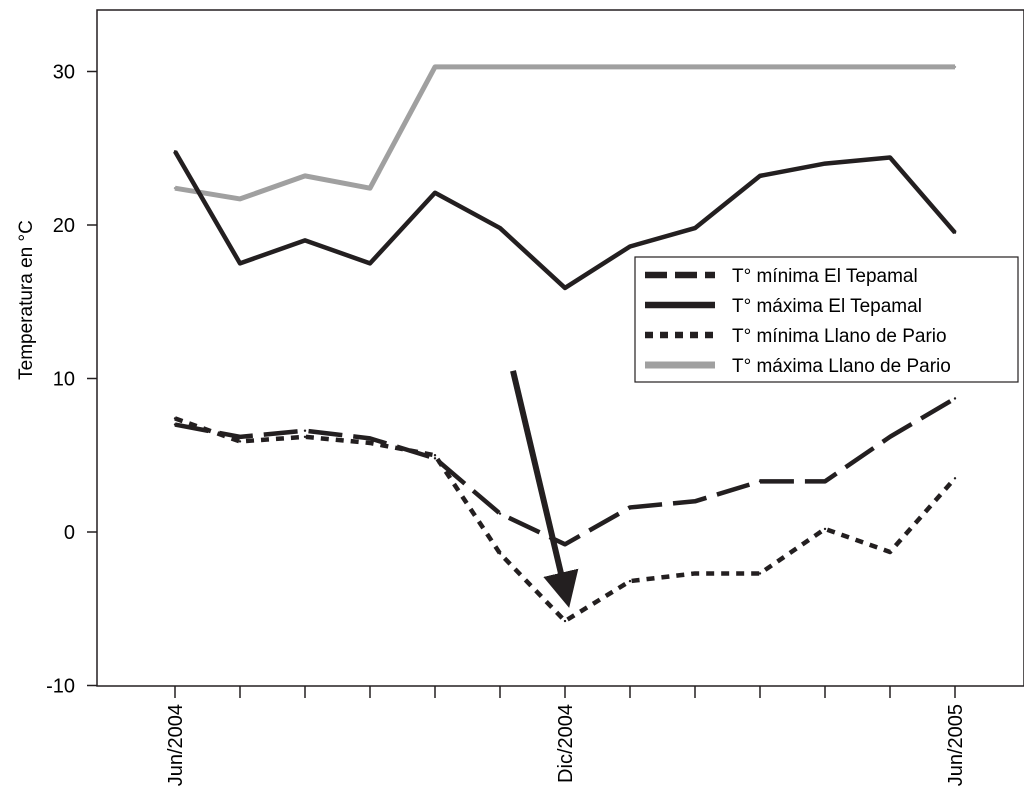  Describe the element at coordinates (69, 533) in the screenshot. I see `y-tick-label: 0` at that location.